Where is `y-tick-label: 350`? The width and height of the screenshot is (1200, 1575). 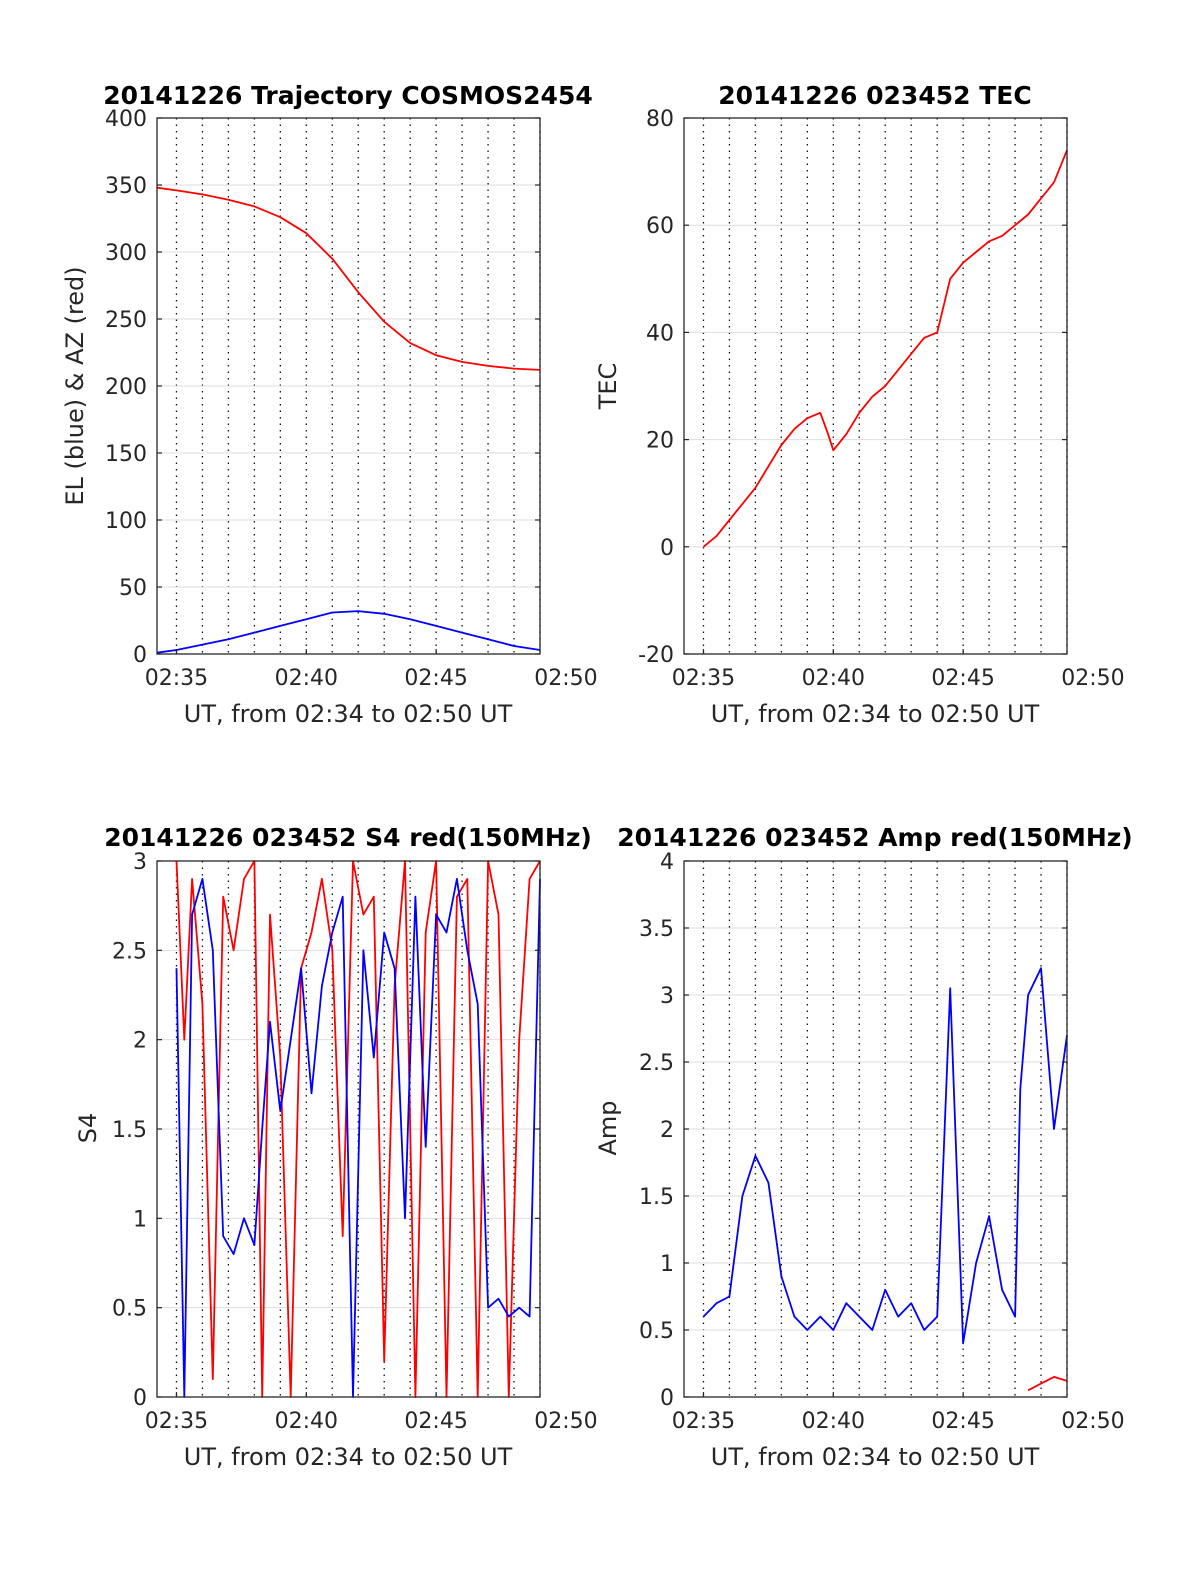
y-tick-label: 350 is located at coordinates (126, 186).